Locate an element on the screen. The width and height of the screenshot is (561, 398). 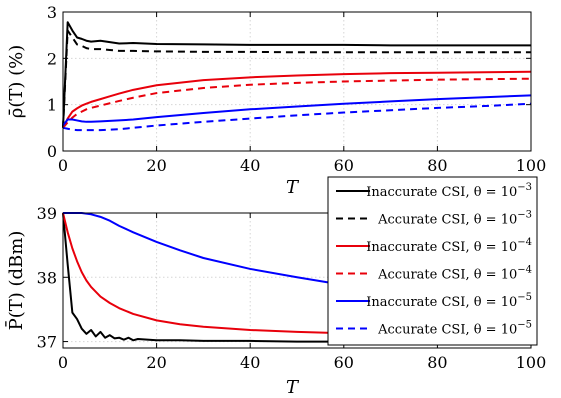
bottom-ytick-label: 38 is located at coordinates (47, 277).